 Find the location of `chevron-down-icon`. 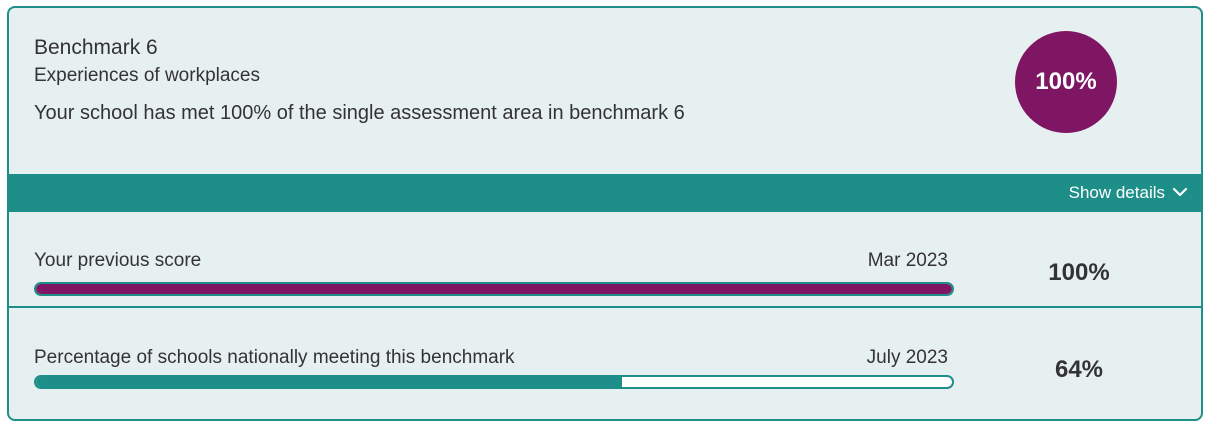

chevron-down-icon is located at coordinates (1180, 192).